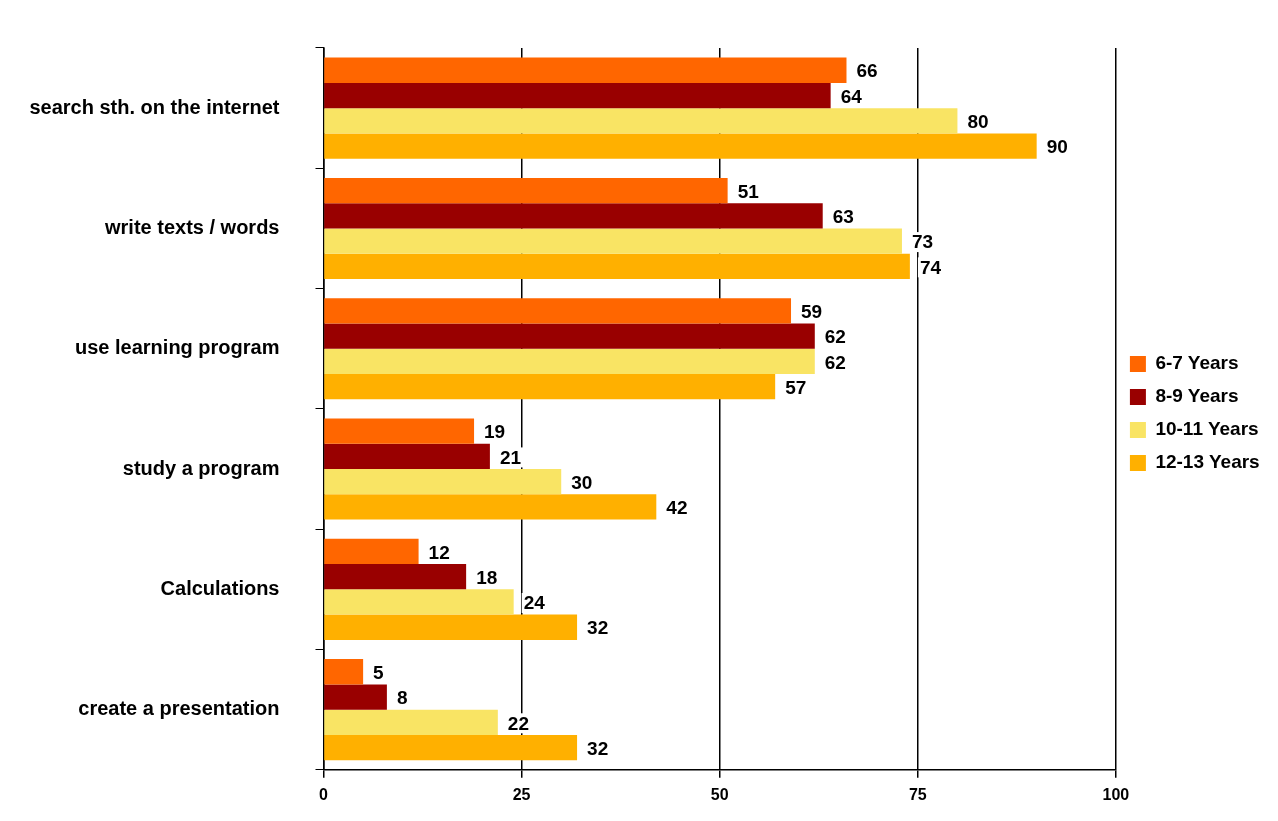 The height and width of the screenshot is (821, 1278). I want to click on y-tick-label: search sth. on the internet, so click(154, 106).